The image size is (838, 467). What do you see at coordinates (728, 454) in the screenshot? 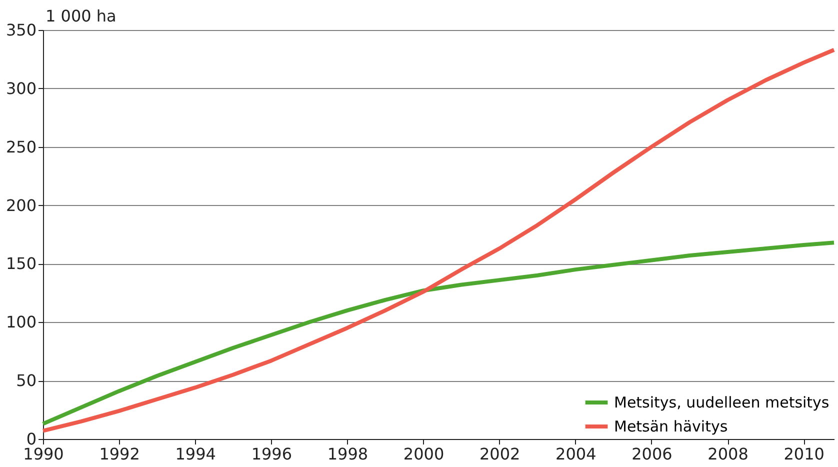
I see `x-tick-label: 2008` at bounding box center [728, 454].